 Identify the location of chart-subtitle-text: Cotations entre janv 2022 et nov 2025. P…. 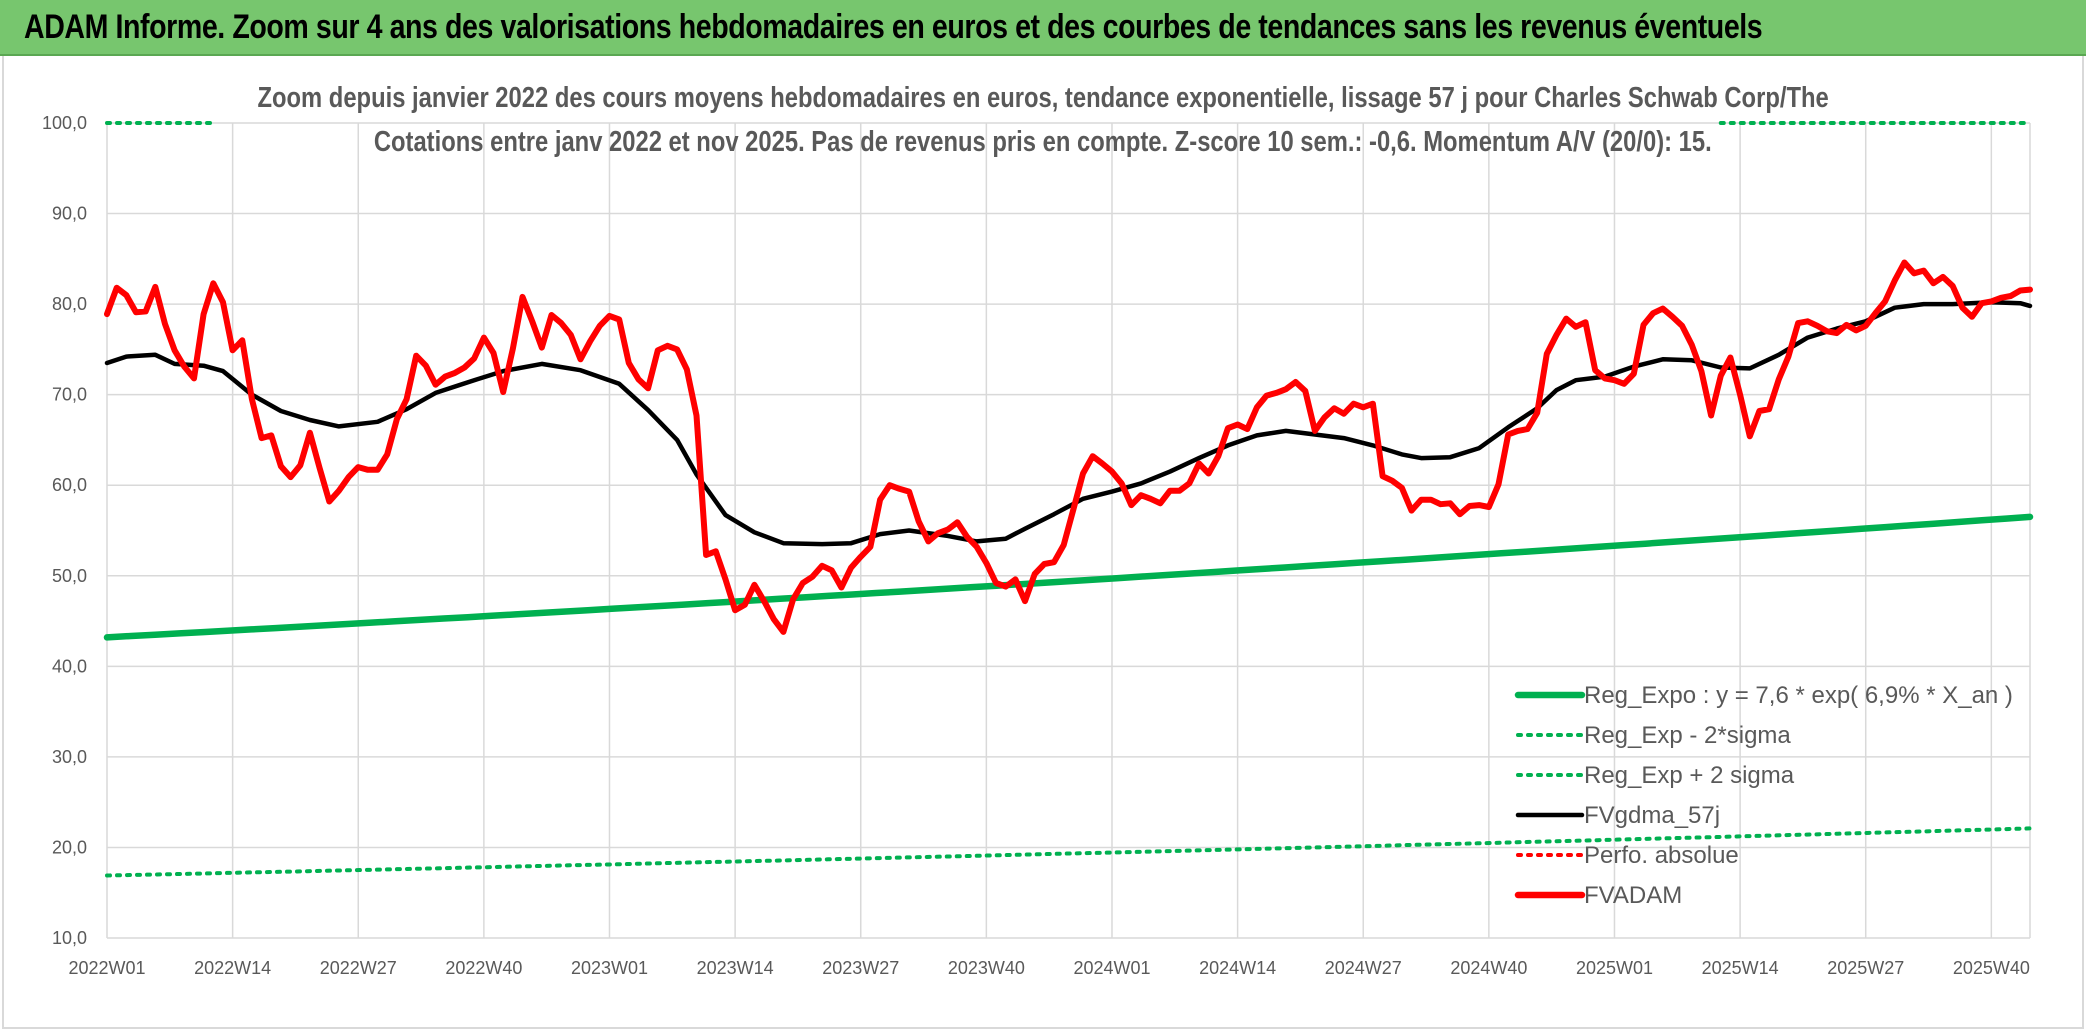
(1043, 142).